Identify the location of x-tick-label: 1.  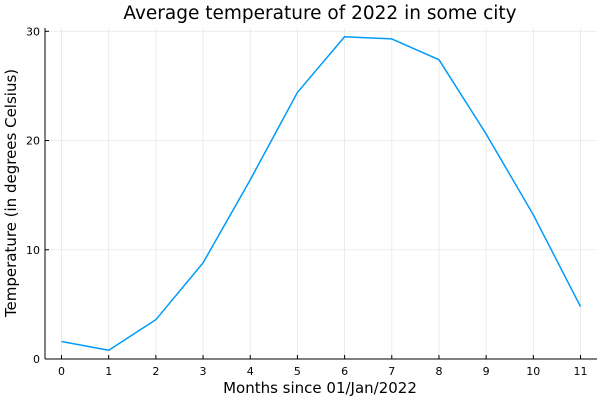
(108, 371).